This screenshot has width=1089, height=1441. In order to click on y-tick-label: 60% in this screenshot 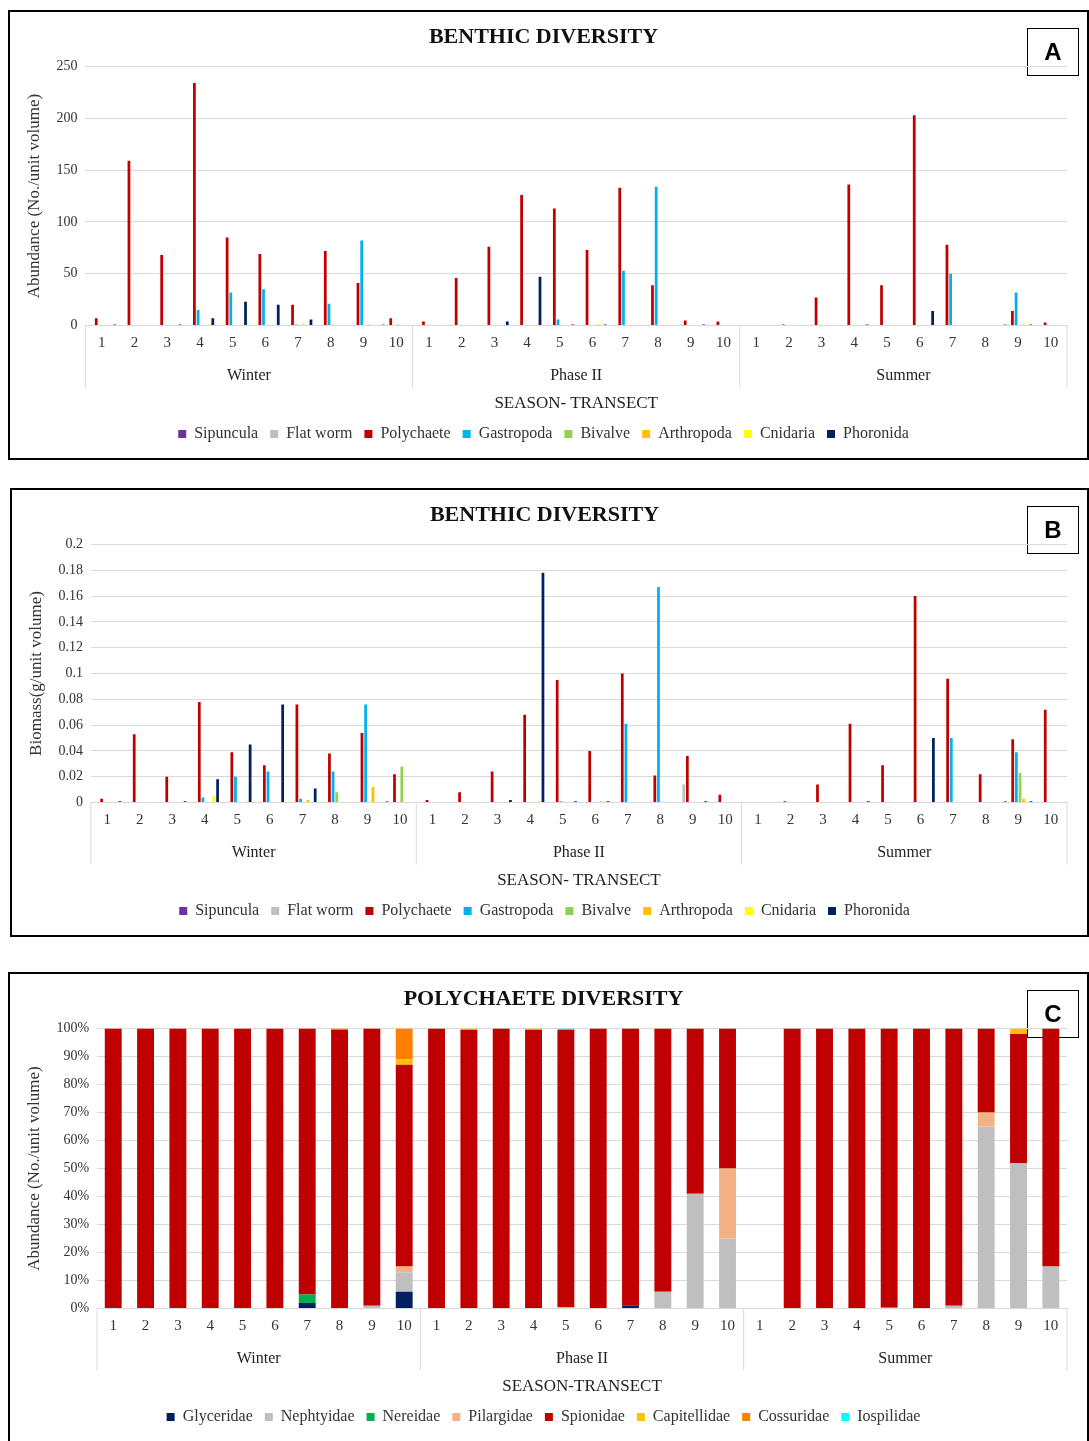, I will do `click(76, 1140)`.